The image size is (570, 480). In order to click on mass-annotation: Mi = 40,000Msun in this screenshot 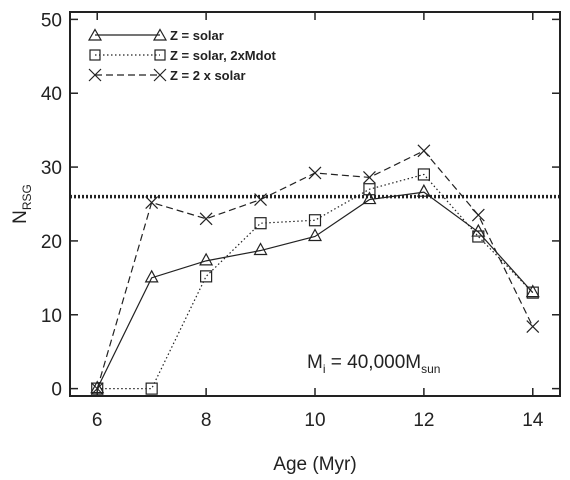, I will do `click(373, 364)`.